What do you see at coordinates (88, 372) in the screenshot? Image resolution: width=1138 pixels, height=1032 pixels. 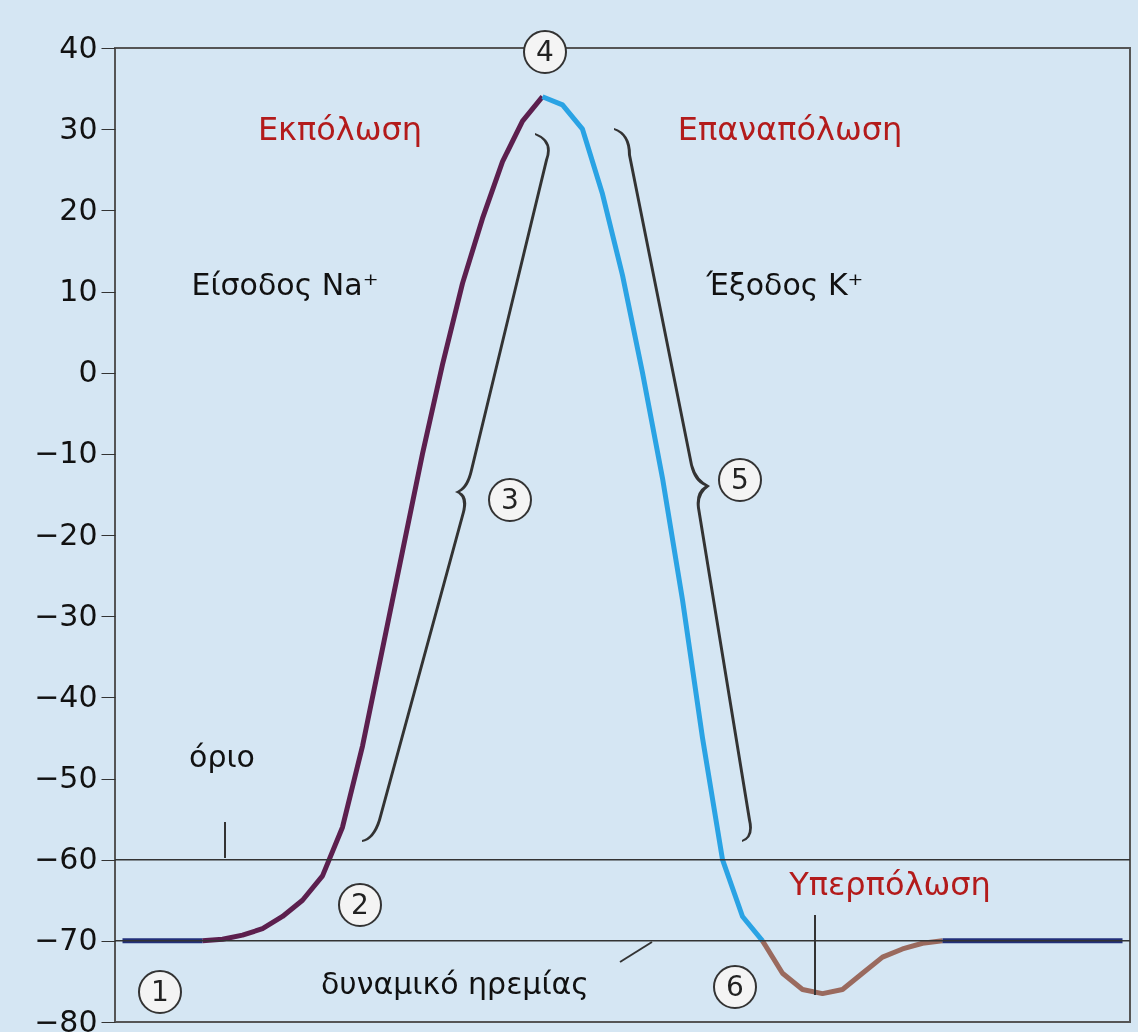 I see `y-tick-label: 0` at bounding box center [88, 372].